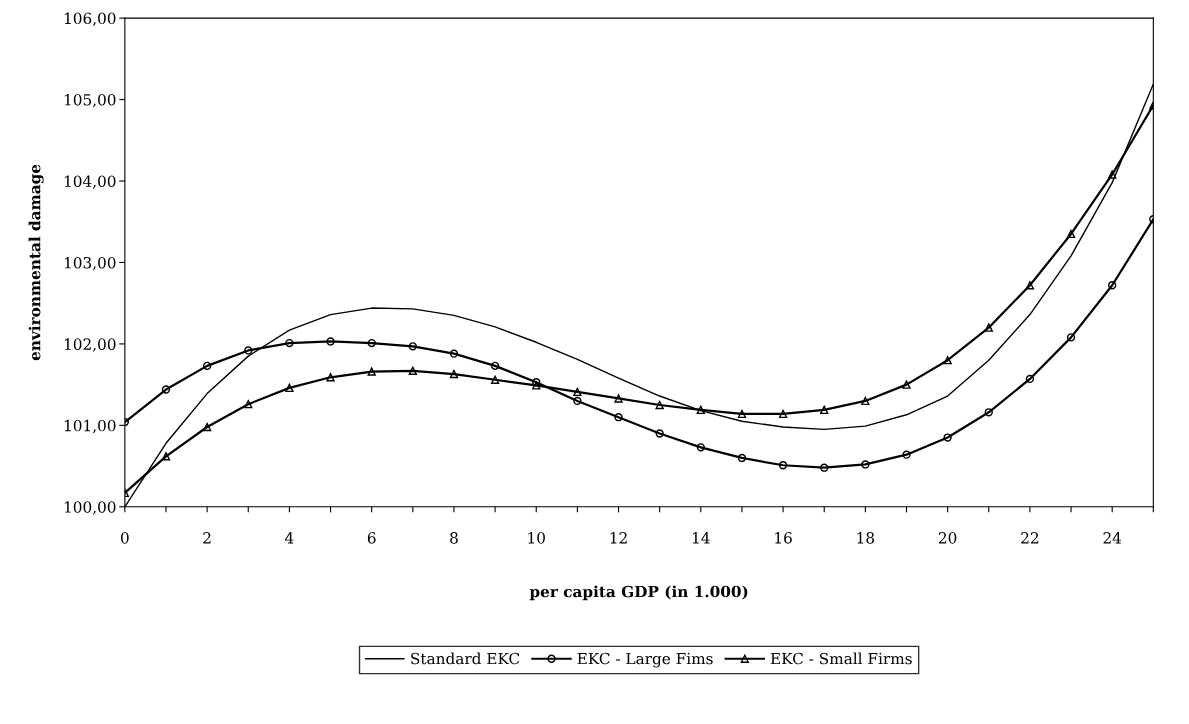 This screenshot has height=724, width=1189. What do you see at coordinates (638, 593) in the screenshot?
I see `x-axis-title: per capita GDP (in 1.000)` at bounding box center [638, 593].